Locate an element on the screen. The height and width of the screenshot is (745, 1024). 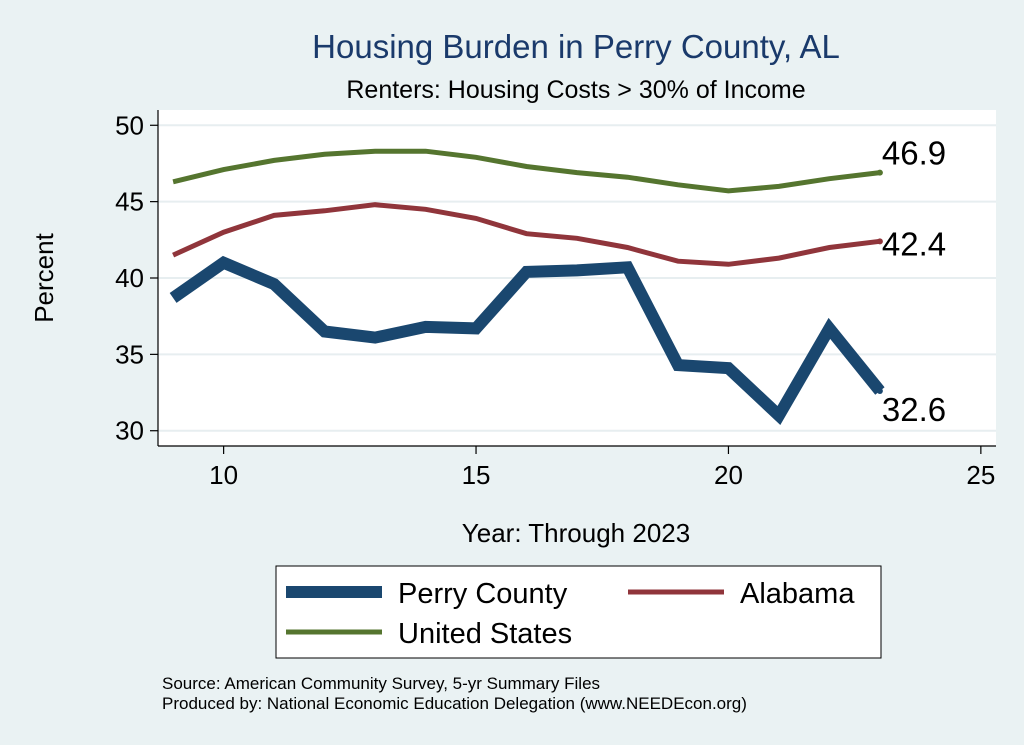
y-tick-label: 45 is located at coordinates (129, 202).